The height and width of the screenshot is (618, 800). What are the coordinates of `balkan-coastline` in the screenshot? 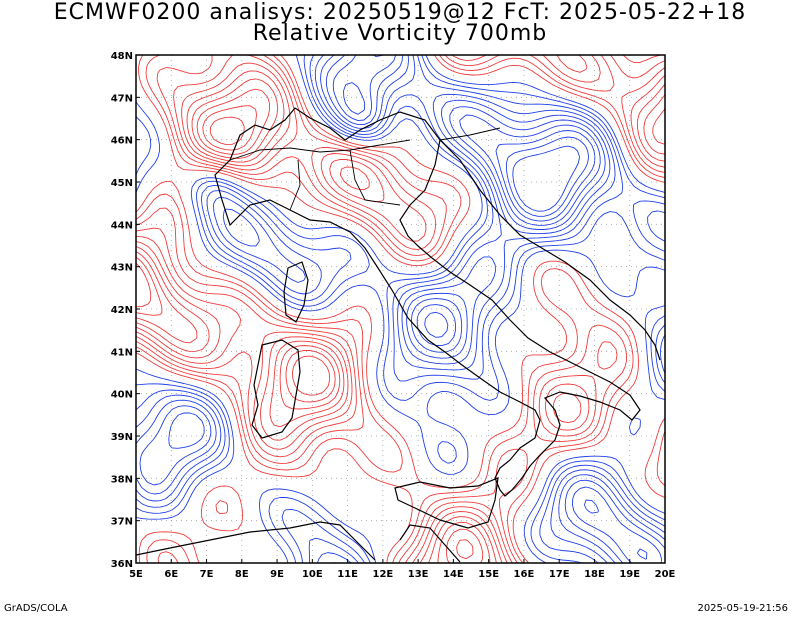 It's located at (550, 250).